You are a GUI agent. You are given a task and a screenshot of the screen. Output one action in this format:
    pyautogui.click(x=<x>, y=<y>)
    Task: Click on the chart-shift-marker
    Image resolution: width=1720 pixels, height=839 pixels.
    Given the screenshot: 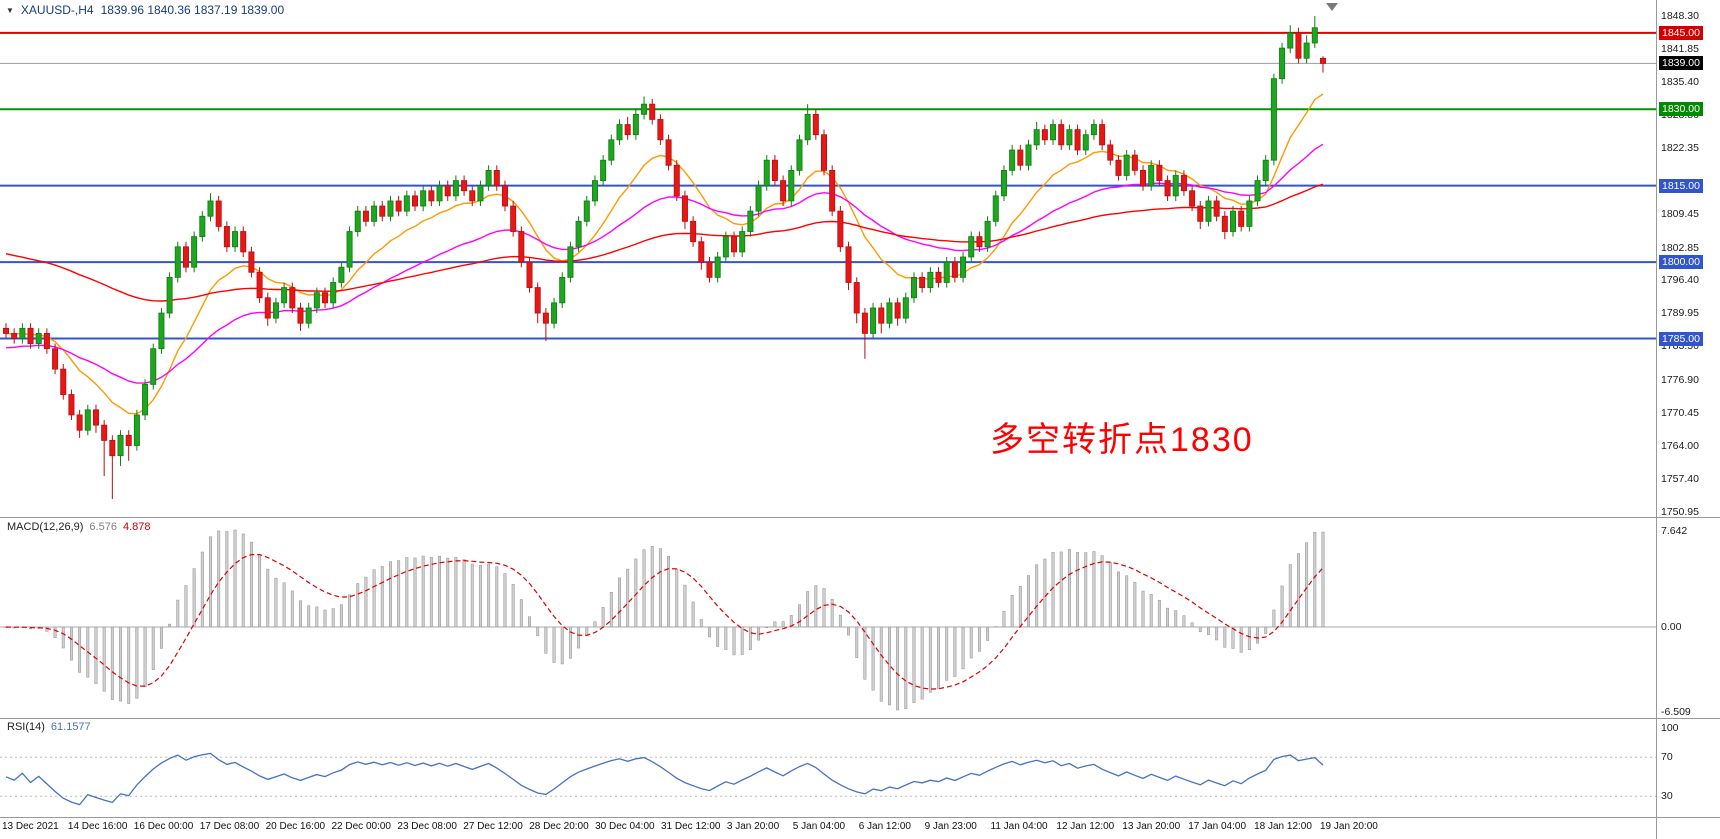 What is the action you would take?
    pyautogui.click(x=1332, y=7)
    